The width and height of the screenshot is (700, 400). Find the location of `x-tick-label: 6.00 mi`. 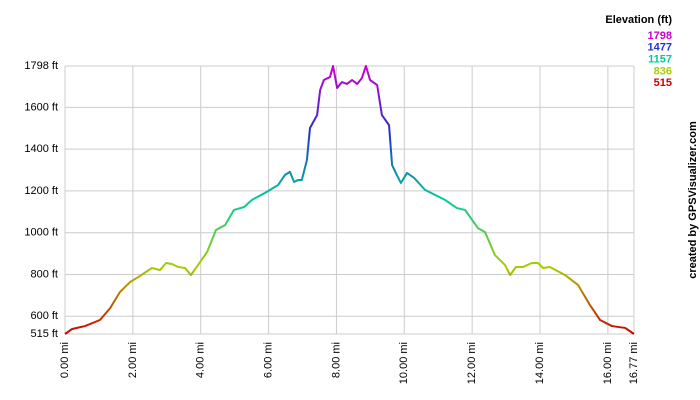

x-tick-label: 6.00 mi is located at coordinates (268, 360).